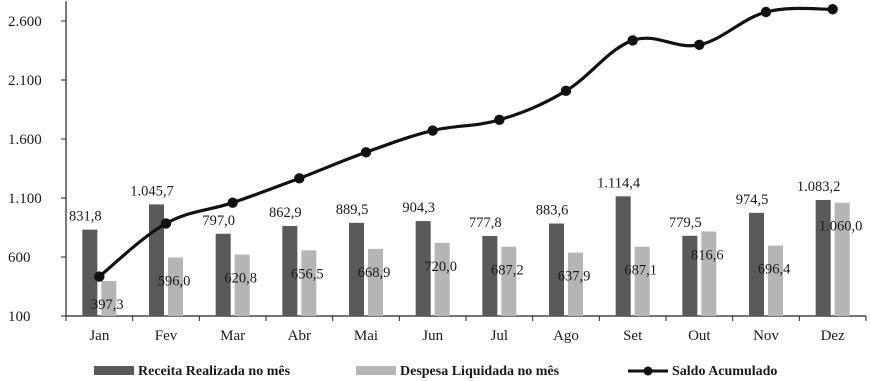 The image size is (870, 381). What do you see at coordinates (707, 255) in the screenshot?
I see `data-label-despesa: 816,6` at bounding box center [707, 255].